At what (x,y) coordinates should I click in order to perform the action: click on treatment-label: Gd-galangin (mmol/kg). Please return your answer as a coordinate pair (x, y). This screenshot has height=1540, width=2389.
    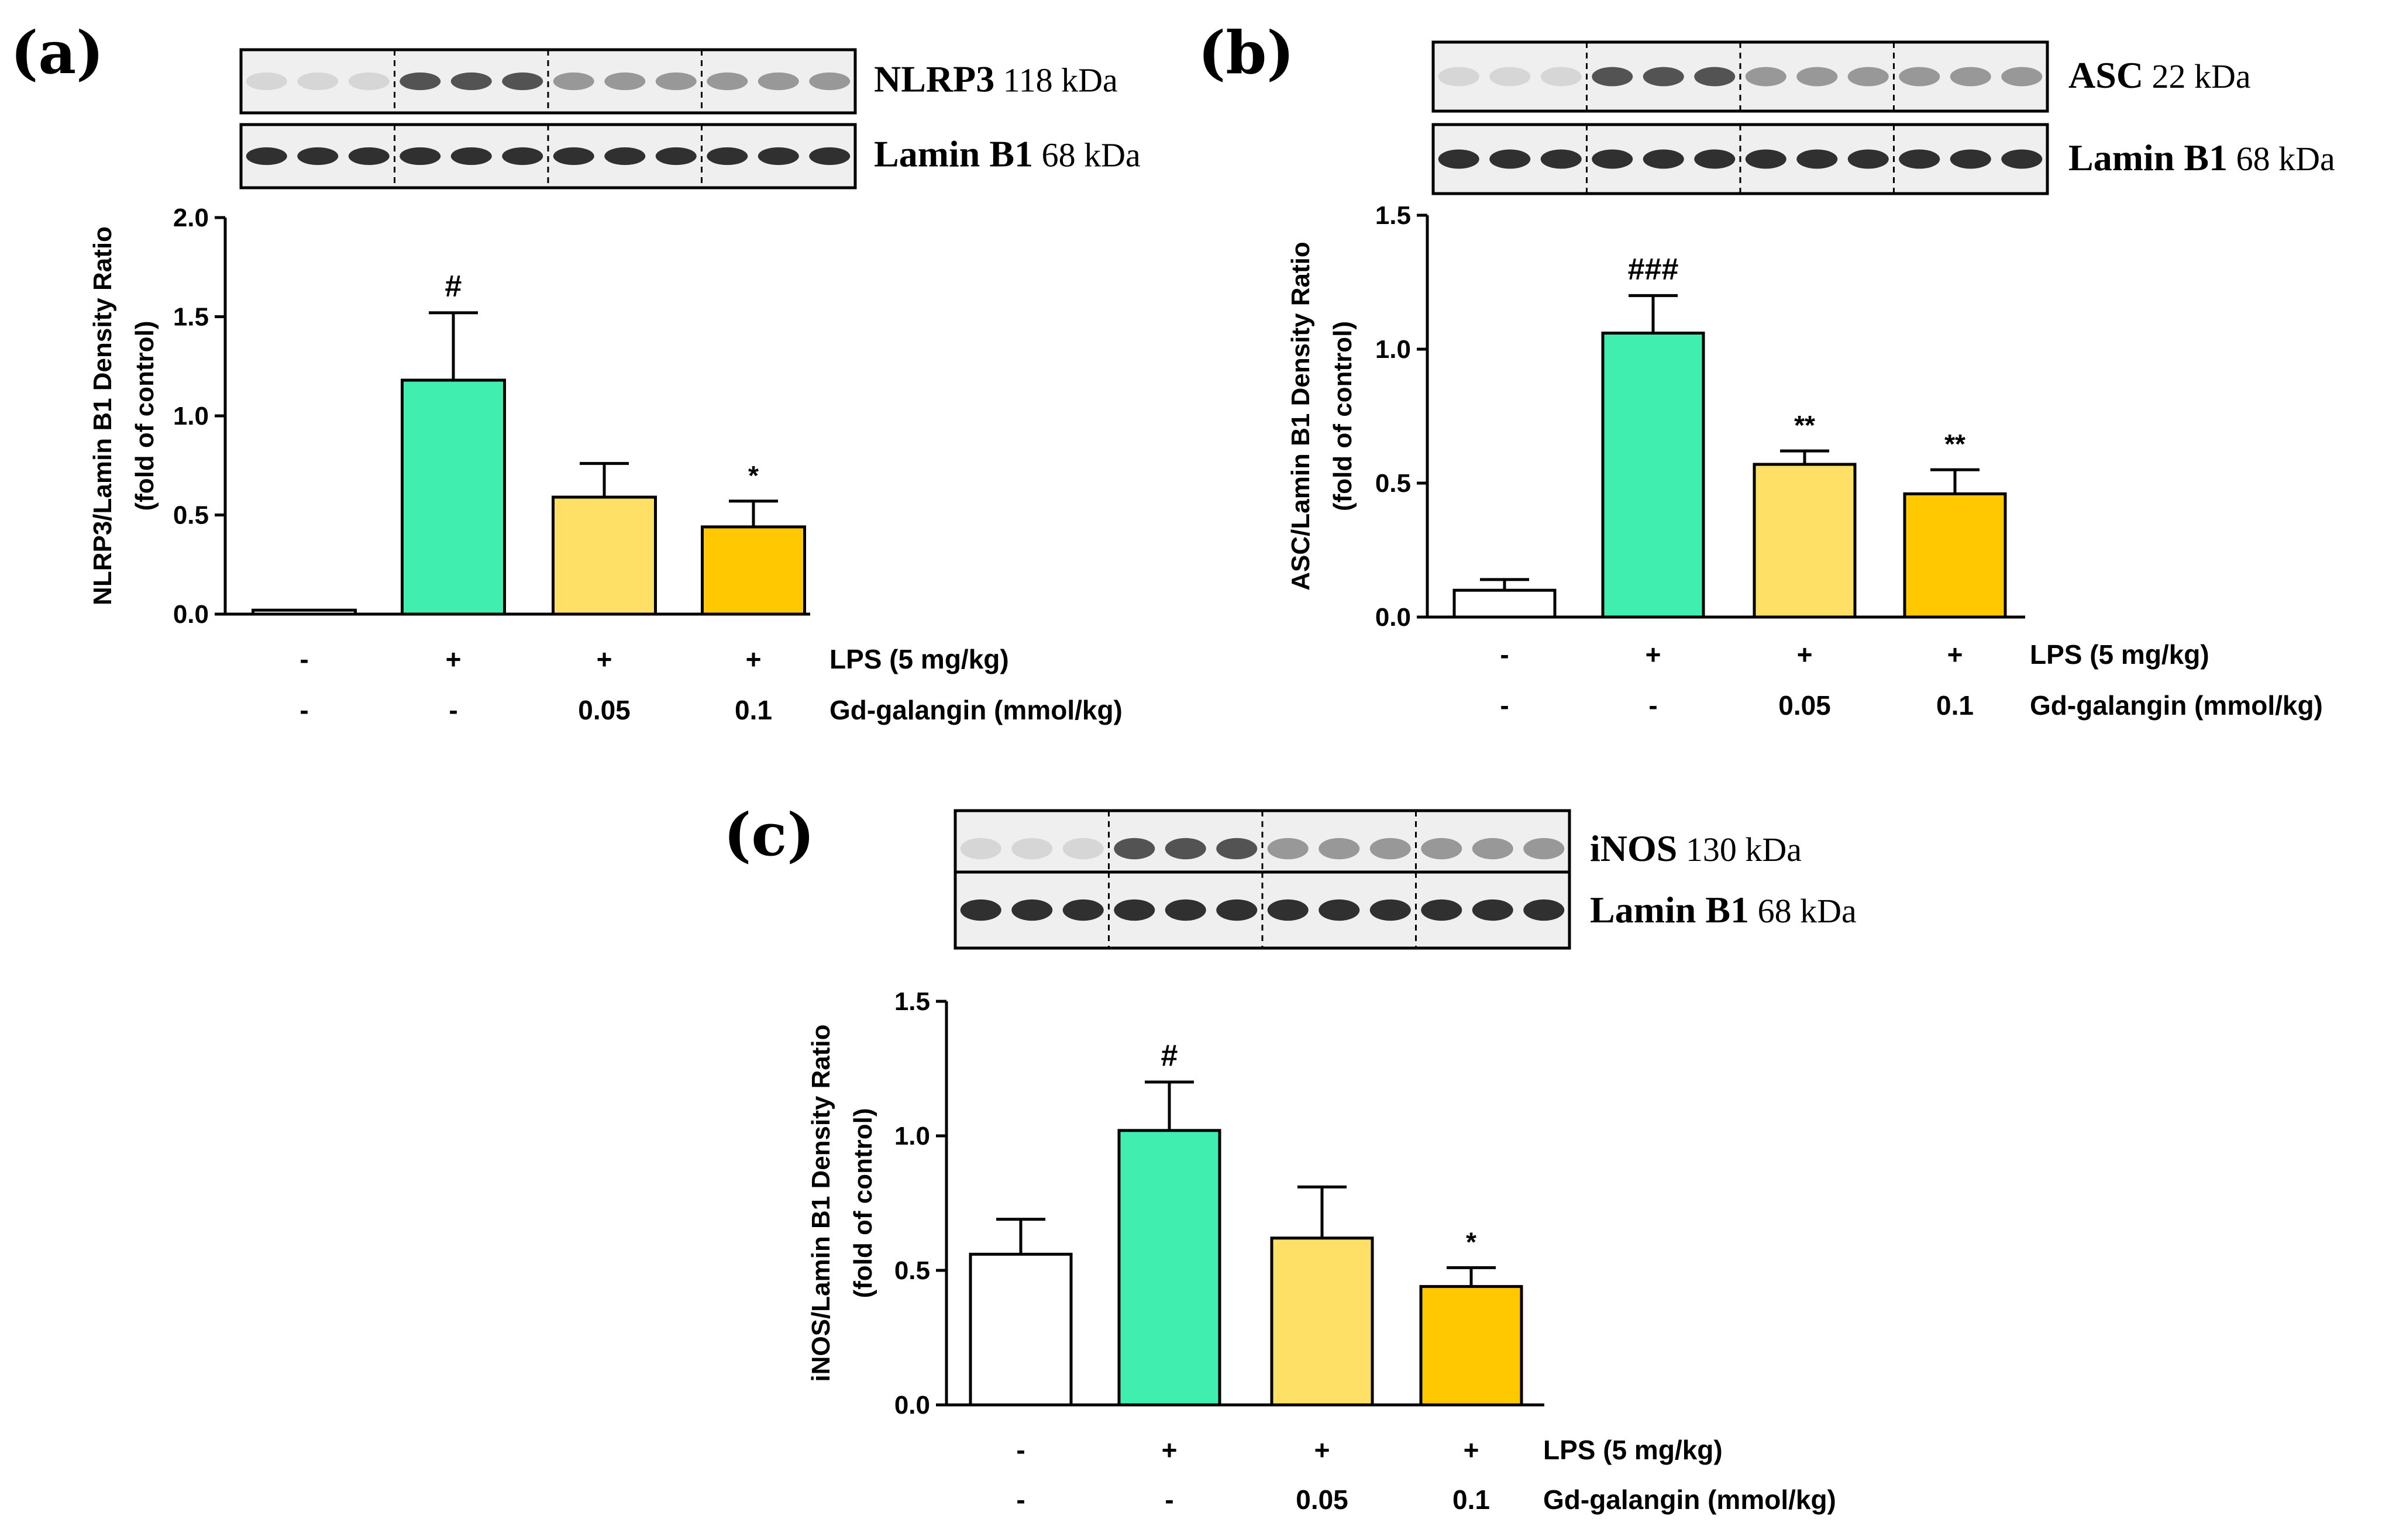
    Looking at the image, I should click on (1689, 1499).